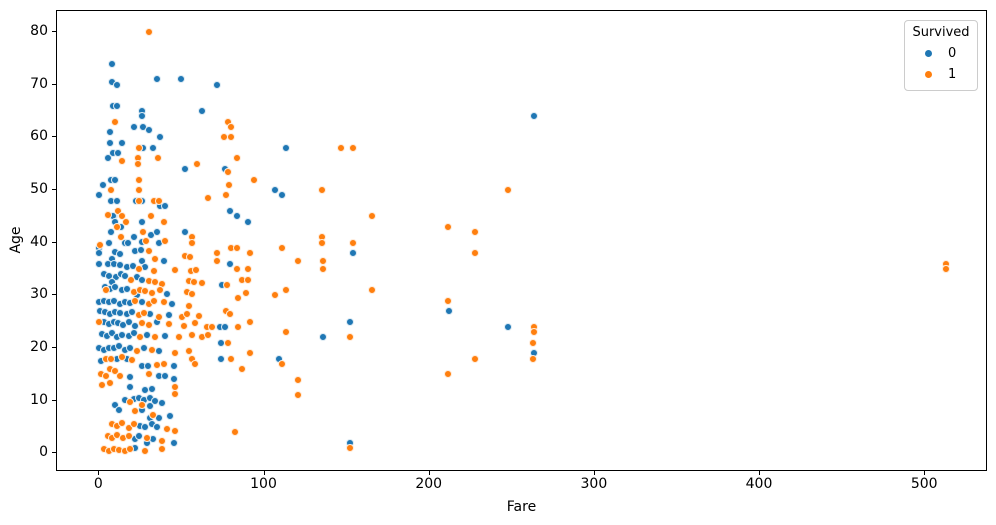 The height and width of the screenshot is (525, 996). Describe the element at coordinates (263, 484) in the screenshot. I see `x-tick-label: 100` at that location.